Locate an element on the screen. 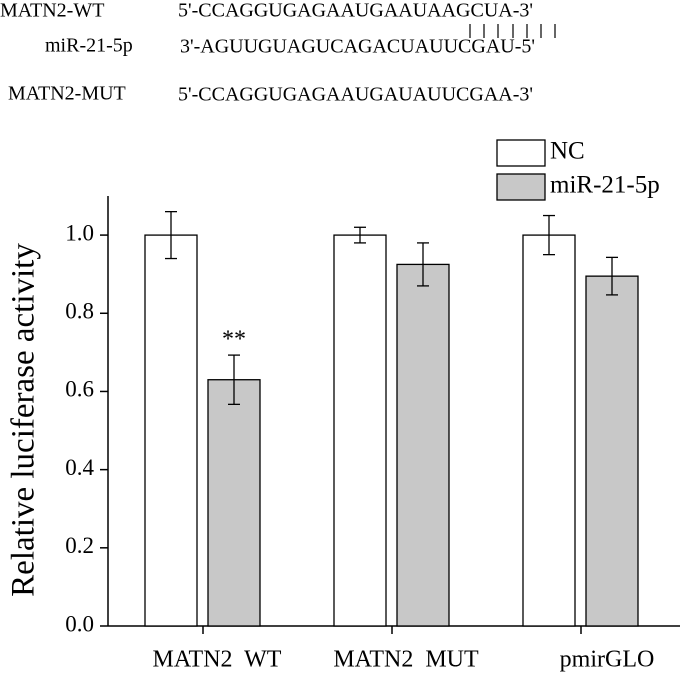 The width and height of the screenshot is (685, 677). x-tick-label: MATN2 WT is located at coordinates (217, 660).